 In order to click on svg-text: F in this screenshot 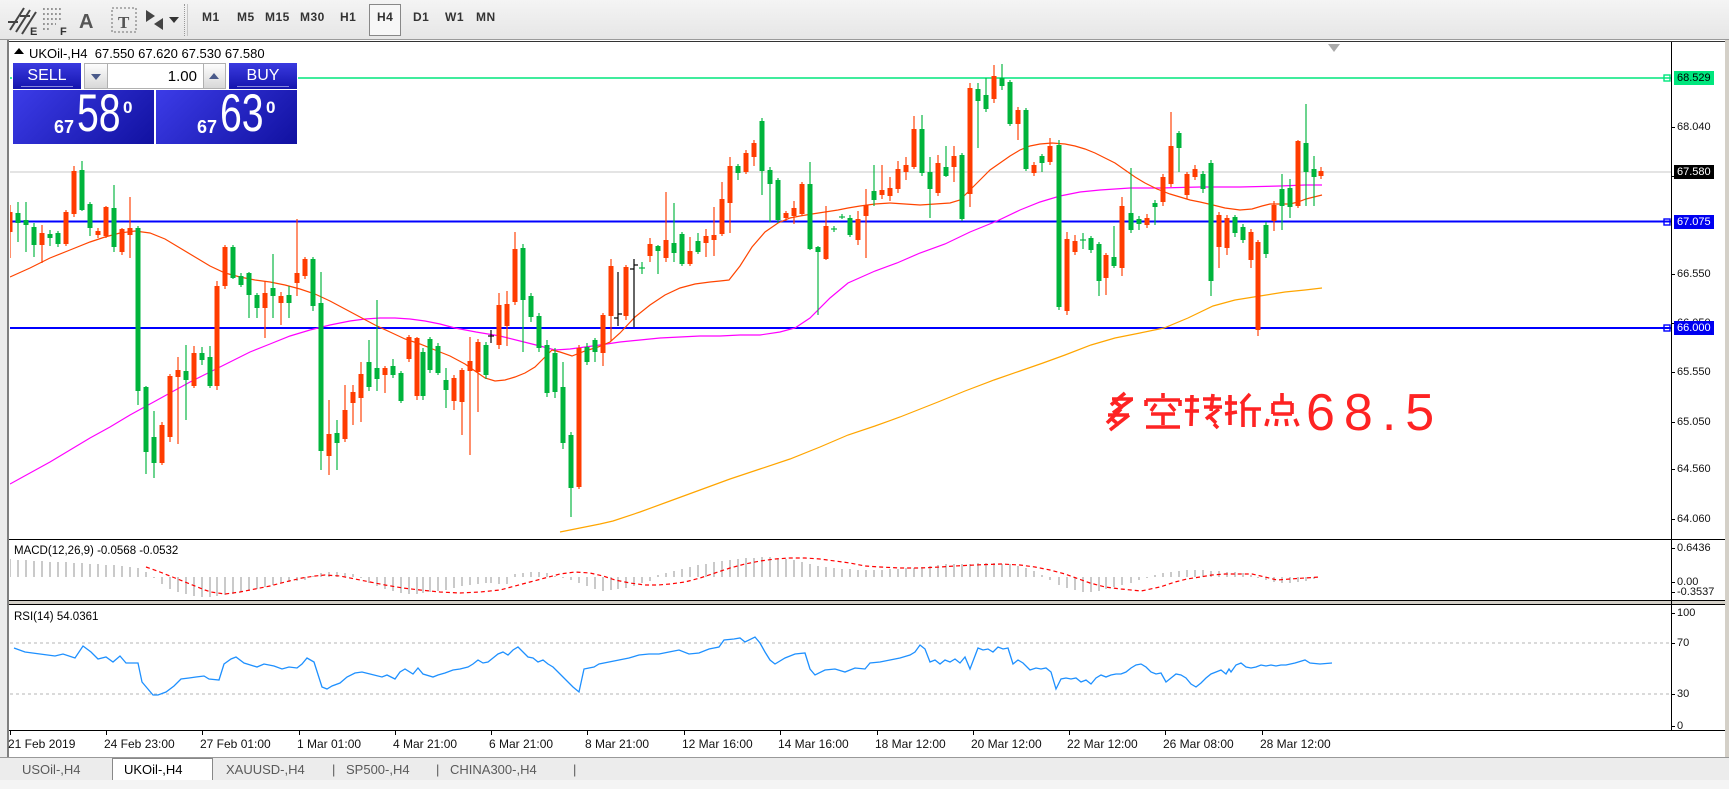, I will do `click(63, 32)`.